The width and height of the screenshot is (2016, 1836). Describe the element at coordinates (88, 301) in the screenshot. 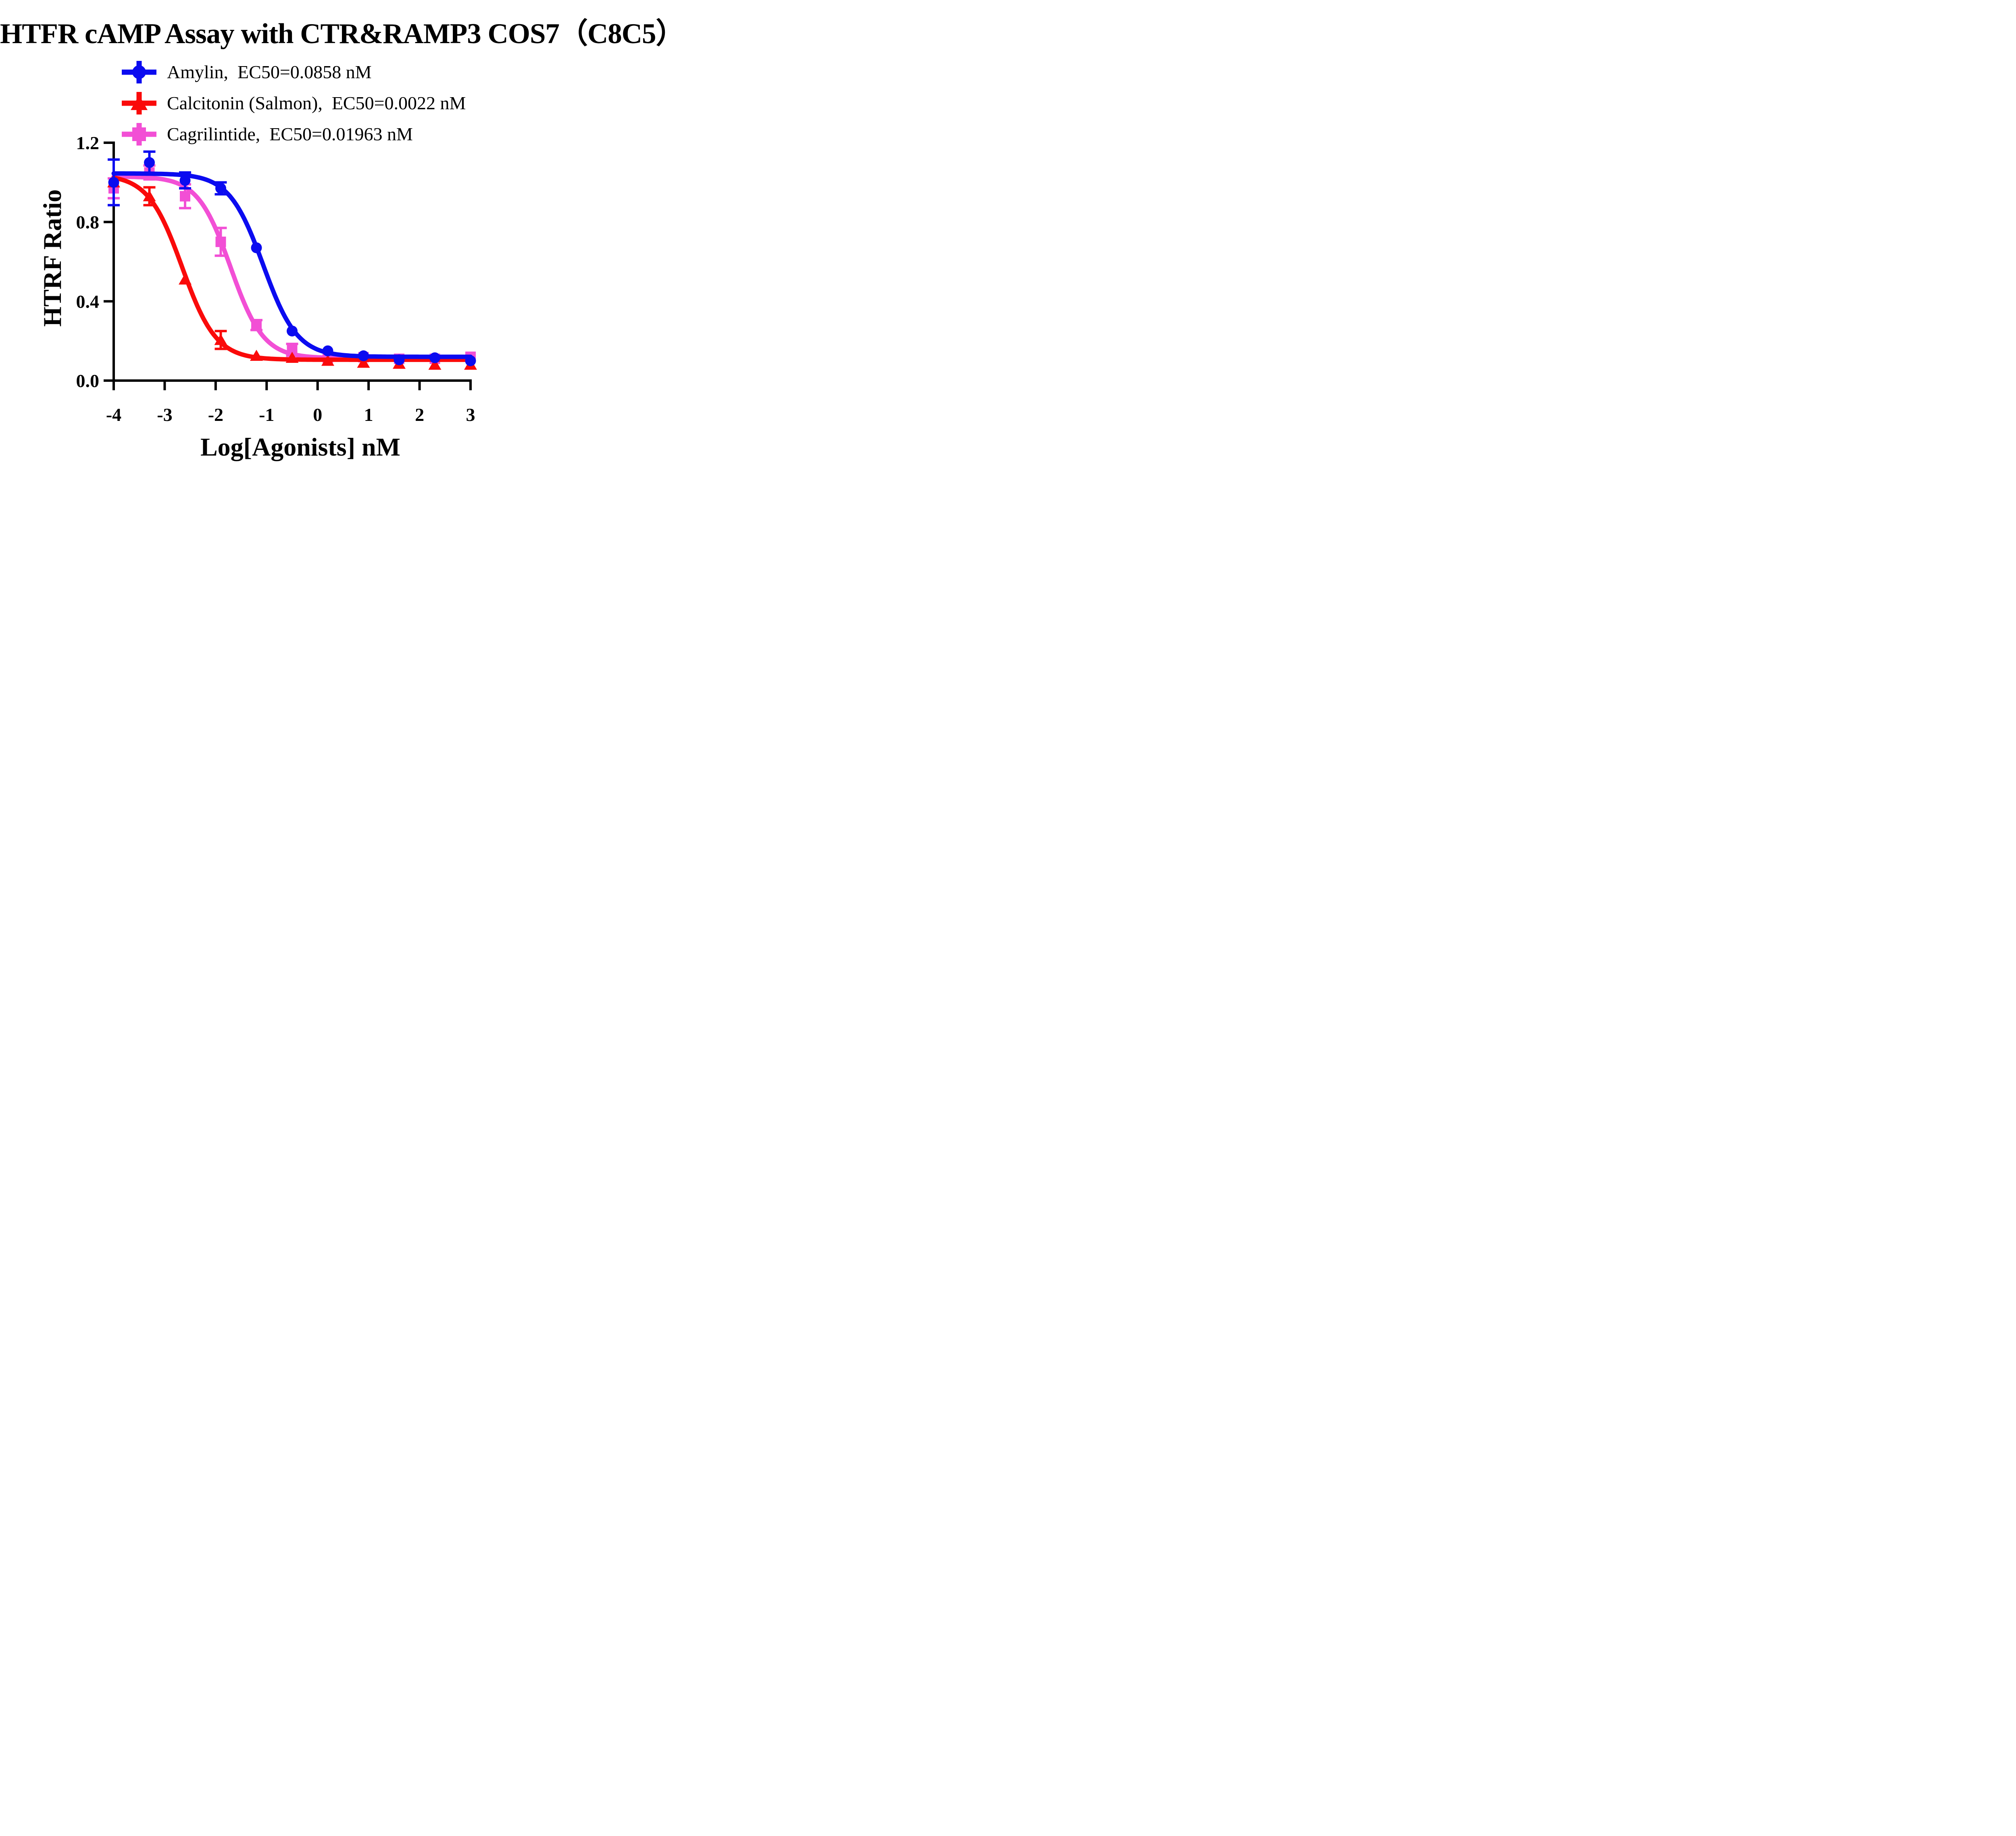

I see `y-tick-label: 0.4` at that location.